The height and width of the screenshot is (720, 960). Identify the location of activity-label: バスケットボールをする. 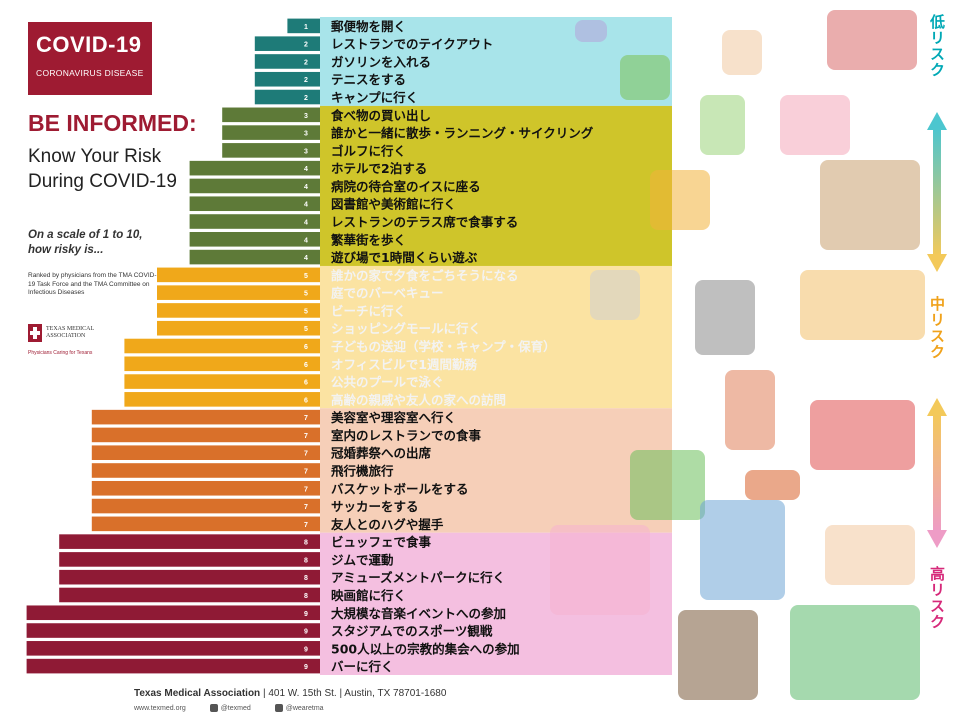
(400, 488).